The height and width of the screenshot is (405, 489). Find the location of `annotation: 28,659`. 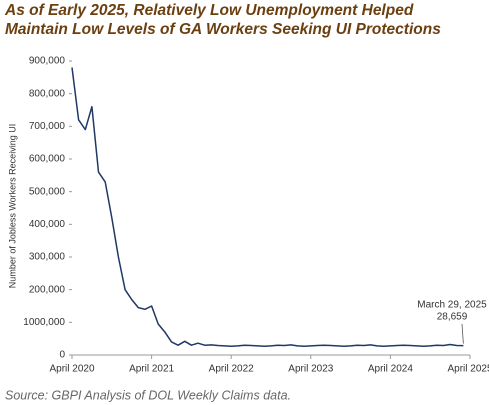

annotation: 28,659 is located at coordinates (452, 317).